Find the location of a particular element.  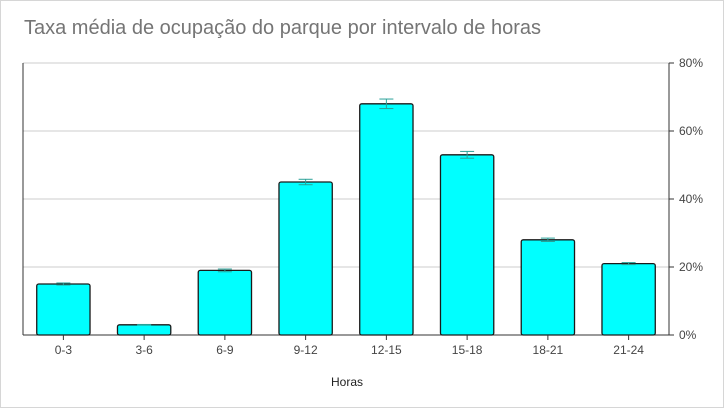

y-tick-label: 60% is located at coordinates (691, 131).